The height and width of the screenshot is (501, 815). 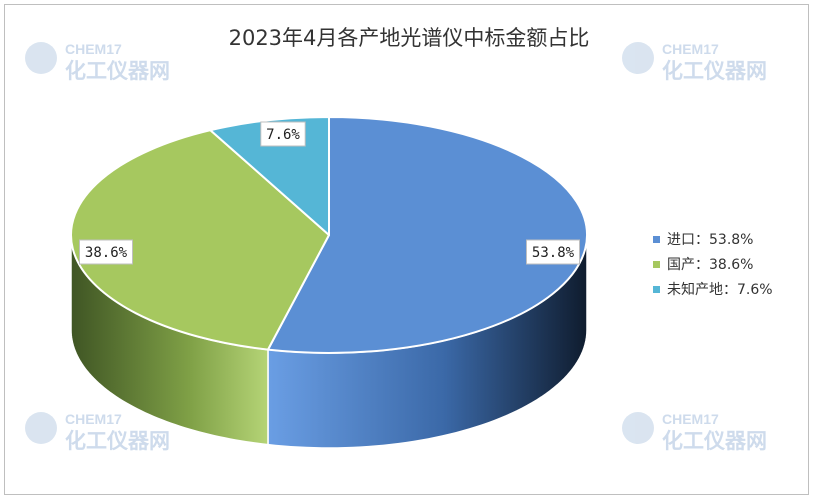 I want to click on data-label-3: 7.6%, so click(x=283, y=134).